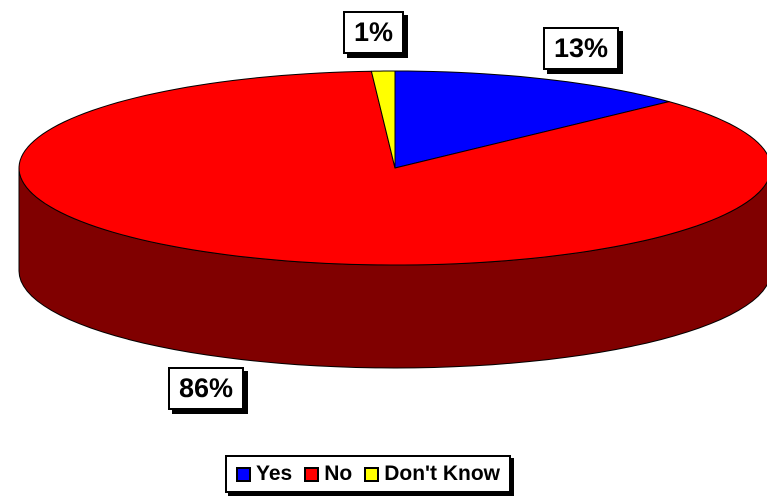 This screenshot has width=767, height=500. I want to click on legend-item-dont-know: Don't Know, so click(432, 474).